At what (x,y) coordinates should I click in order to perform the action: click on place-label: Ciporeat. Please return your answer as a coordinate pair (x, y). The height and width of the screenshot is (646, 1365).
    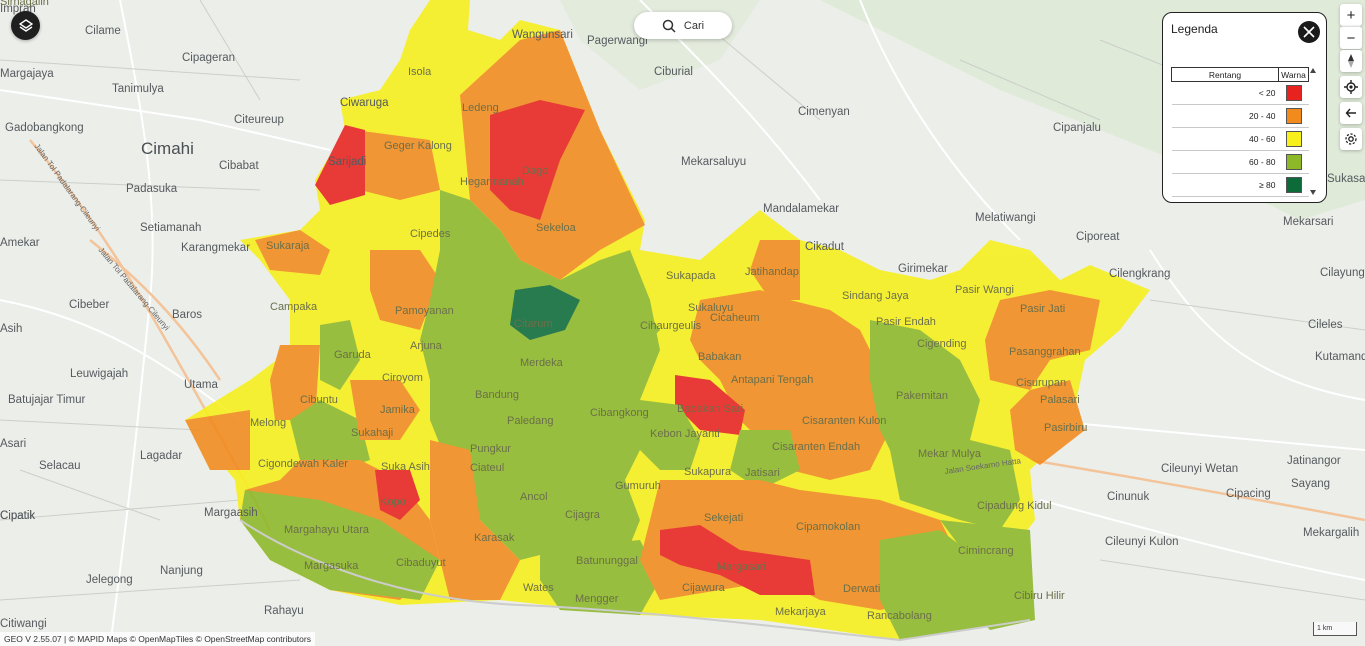
    Looking at the image, I should click on (1098, 237).